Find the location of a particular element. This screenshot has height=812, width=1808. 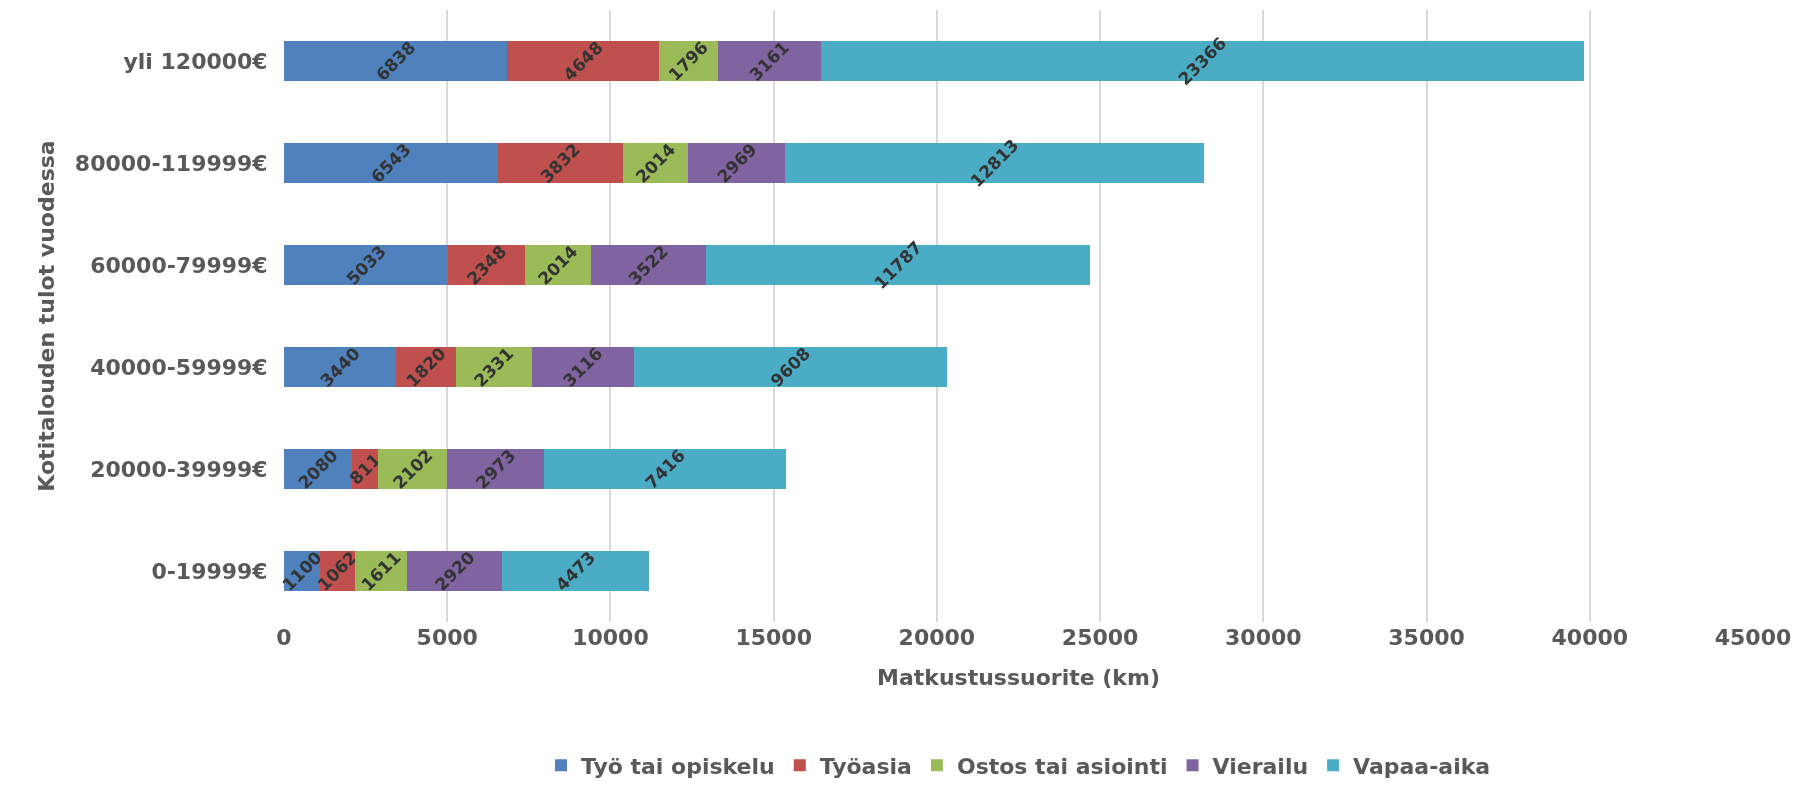

x-tick-label: 15000 is located at coordinates (773, 637).